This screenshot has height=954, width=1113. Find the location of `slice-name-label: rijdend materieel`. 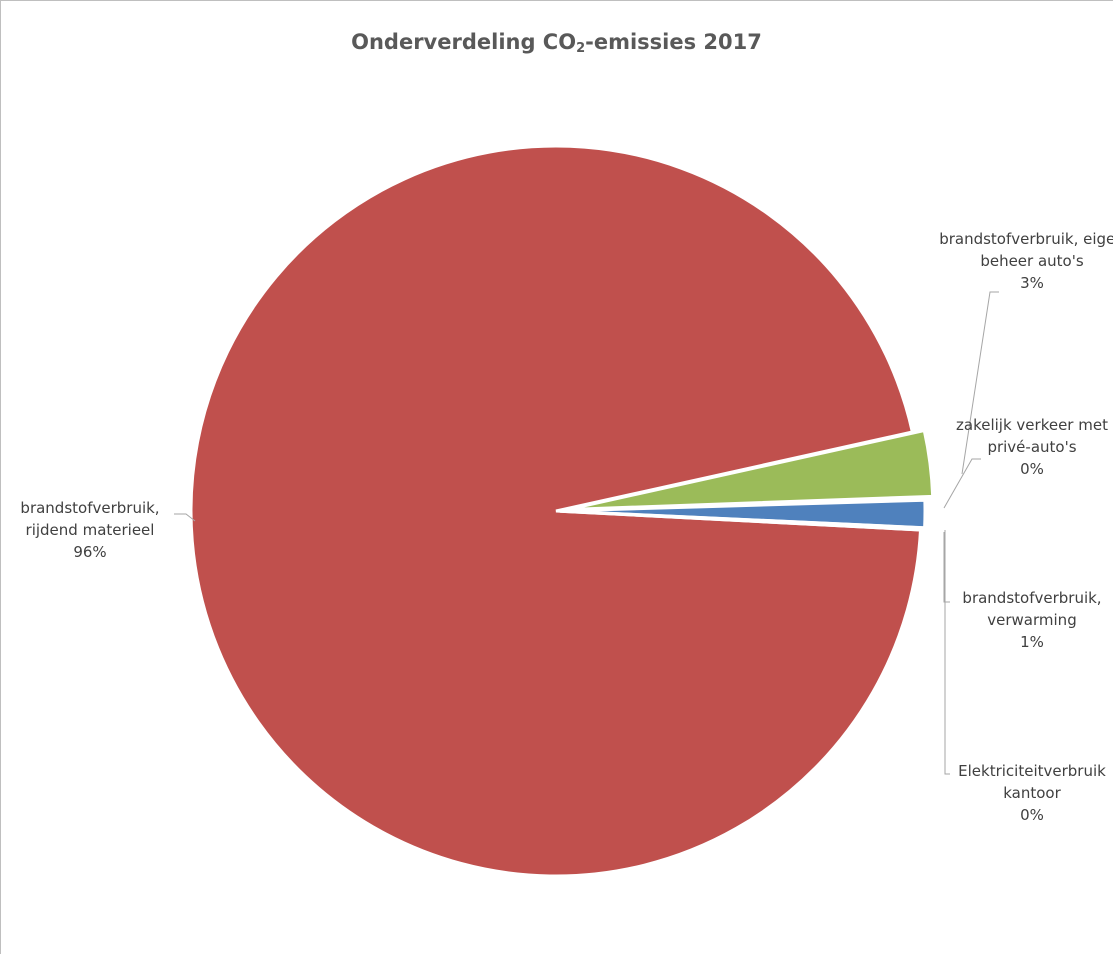

slice-name-label: rijdend materieel is located at coordinates (90, 530).